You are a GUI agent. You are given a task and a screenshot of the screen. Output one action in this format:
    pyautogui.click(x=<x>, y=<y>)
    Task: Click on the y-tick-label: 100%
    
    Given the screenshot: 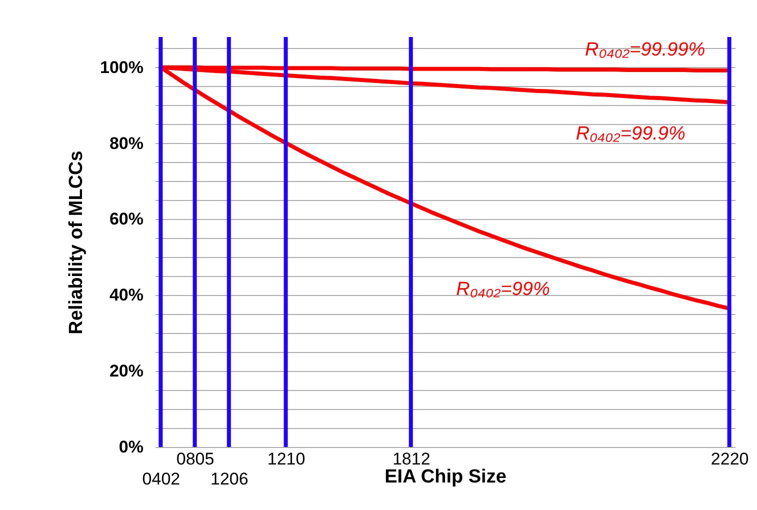 What is the action you would take?
    pyautogui.click(x=122, y=67)
    